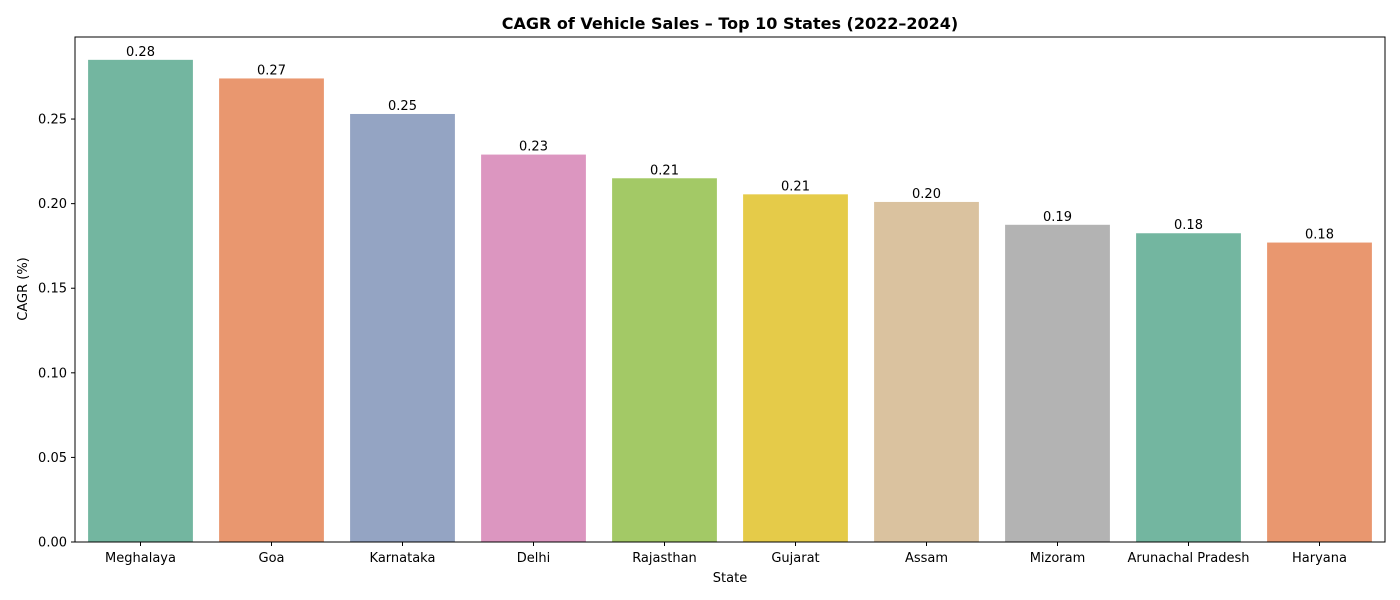 The image size is (1400, 600). Describe the element at coordinates (52, 373) in the screenshot. I see `y-tick-label: 0.10` at that location.